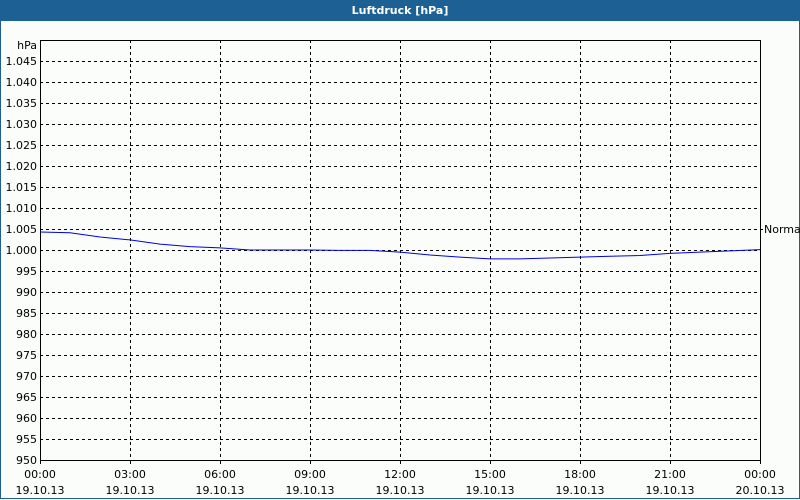 This screenshot has width=800, height=500. Describe the element at coordinates (22, 145) in the screenshot. I see `y-tick-label: 1.025` at that location.